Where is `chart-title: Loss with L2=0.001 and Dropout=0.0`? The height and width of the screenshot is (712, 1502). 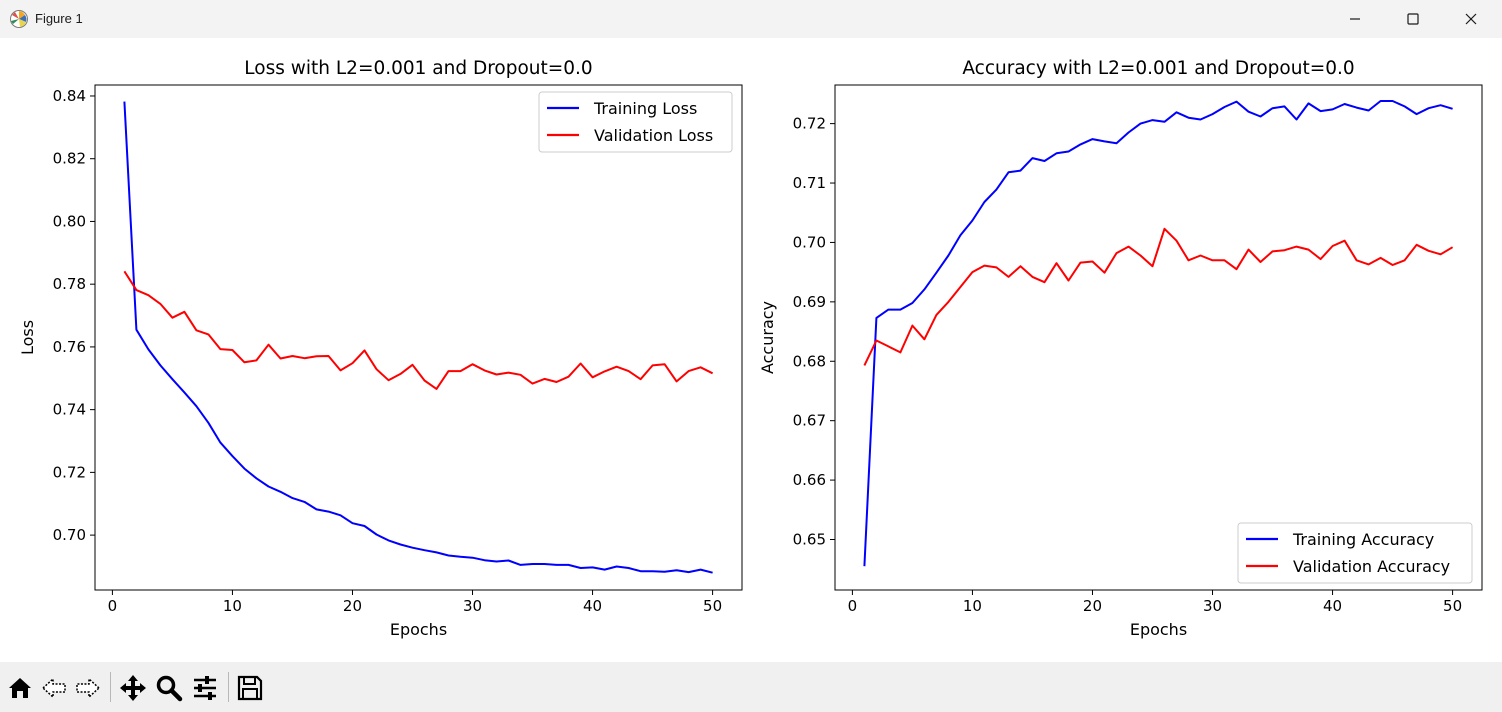
chart-title: Loss with L2=0.001 and Dropout=0.0 is located at coordinates (418, 68).